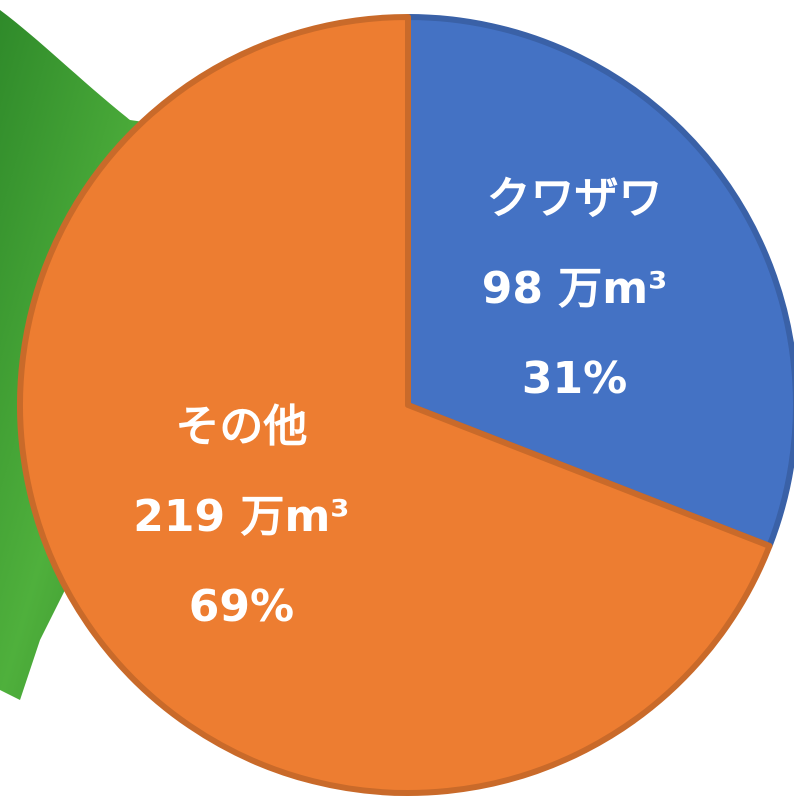 The height and width of the screenshot is (797, 794). Describe the element at coordinates (241, 426) in the screenshot. I see `slice-label: その他` at that location.